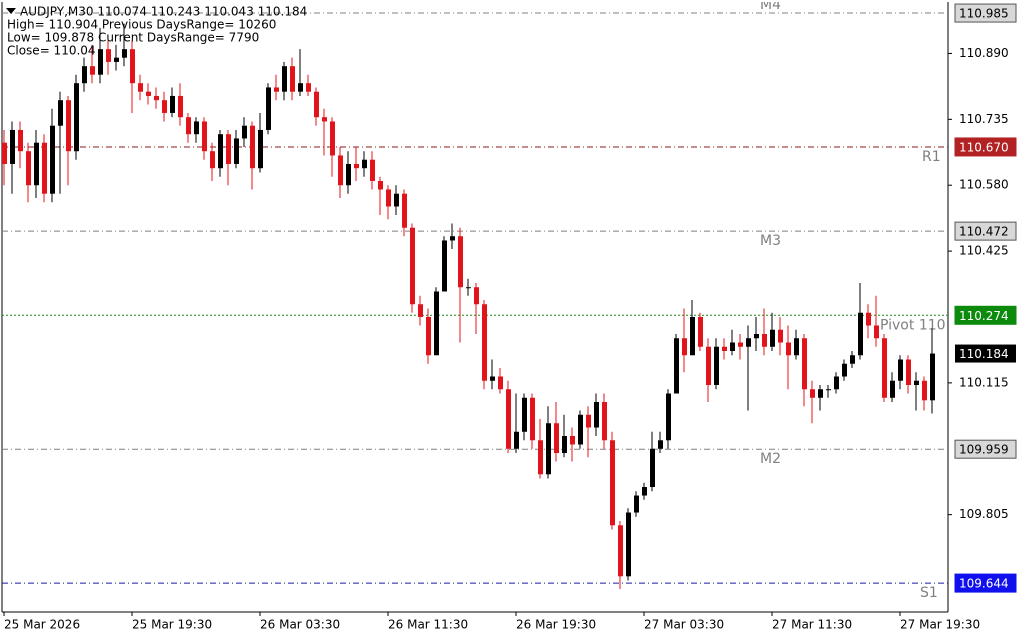  Describe the element at coordinates (931, 157) in the screenshot. I see `level-label: R1` at that location.